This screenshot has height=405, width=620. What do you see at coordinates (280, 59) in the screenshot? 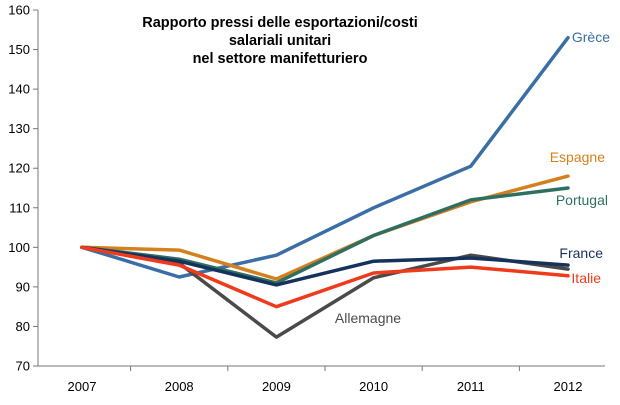
I see `chart-title-line-2: nel settore manifetturiero` at bounding box center [280, 59].